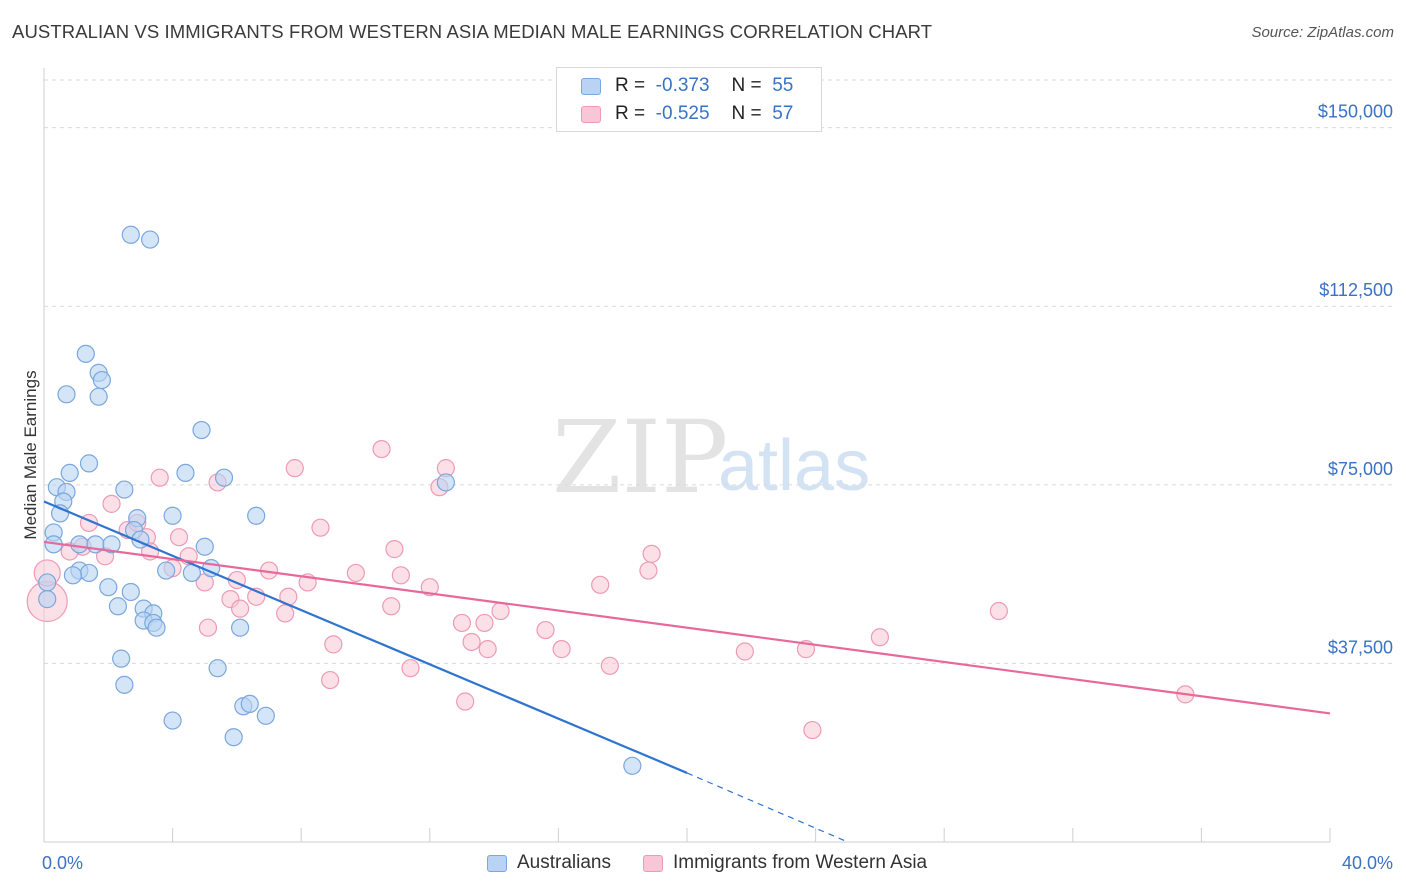 This screenshot has height=892, width=1406. Describe the element at coordinates (767, 807) in the screenshot. I see `australians-trend-extension` at that location.